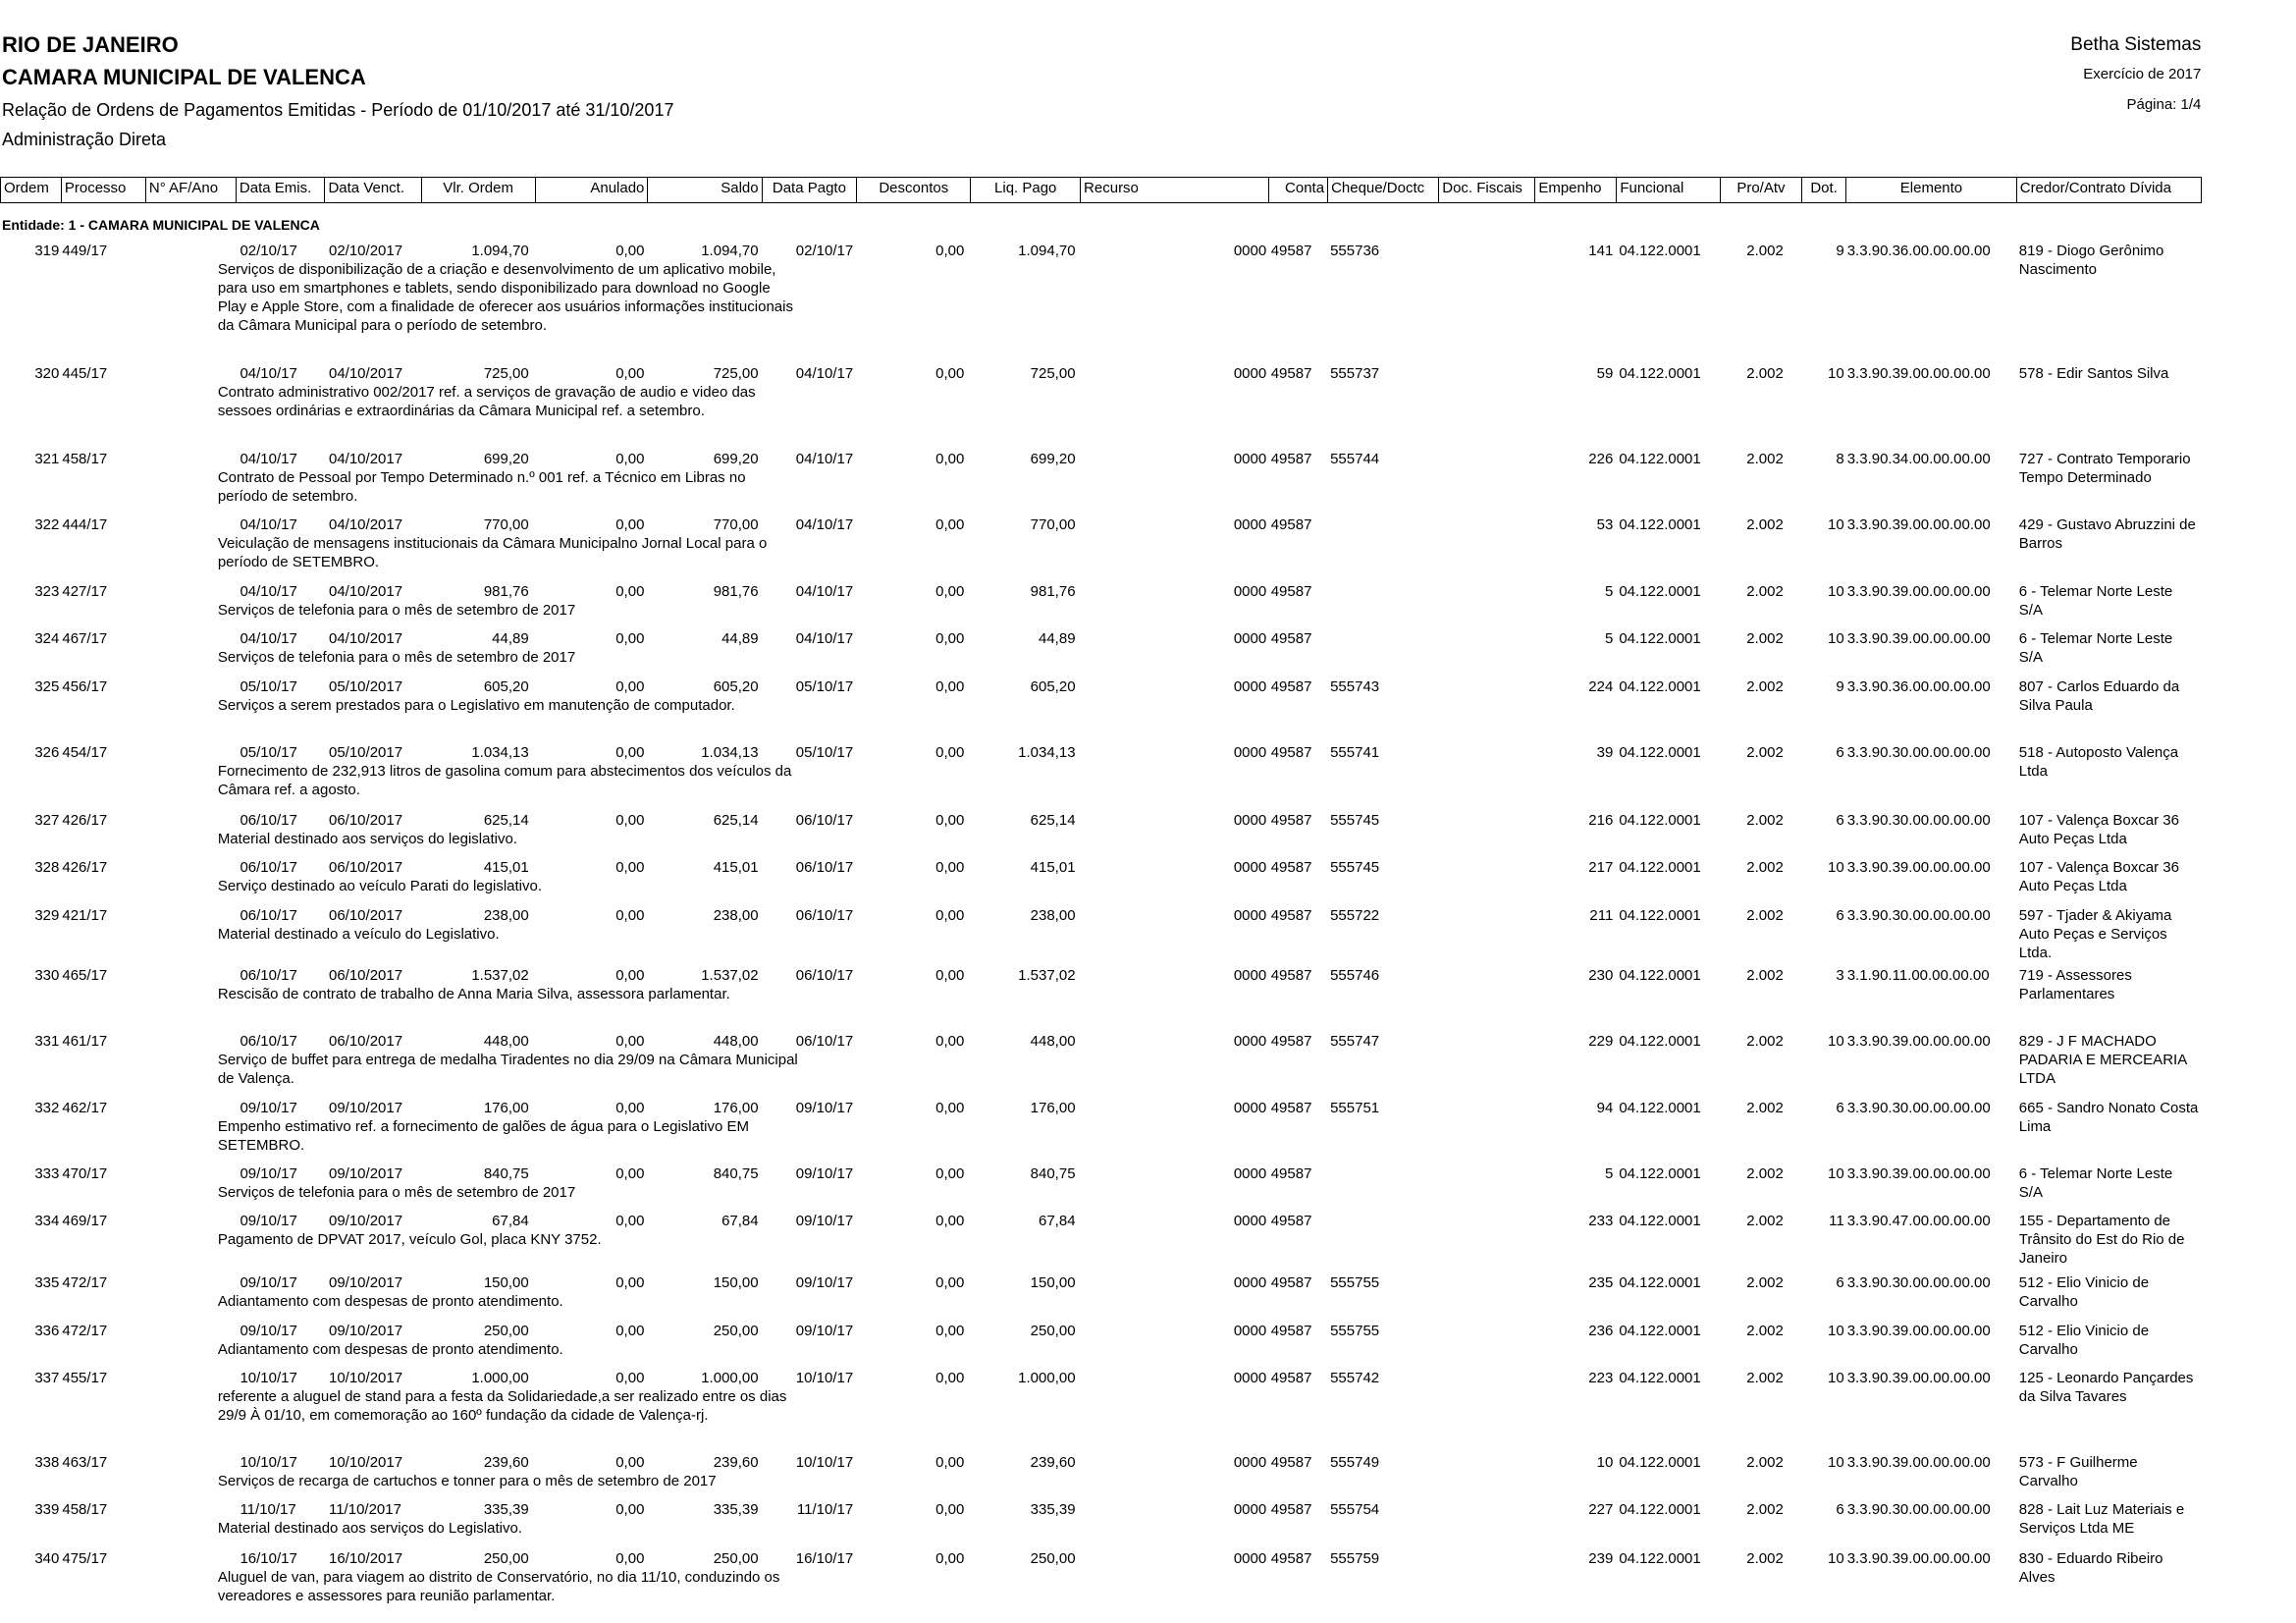  Describe the element at coordinates (2084, 1292) in the screenshot. I see `cell-credor: 512 - Elio Vinicio de Carvalho` at that location.